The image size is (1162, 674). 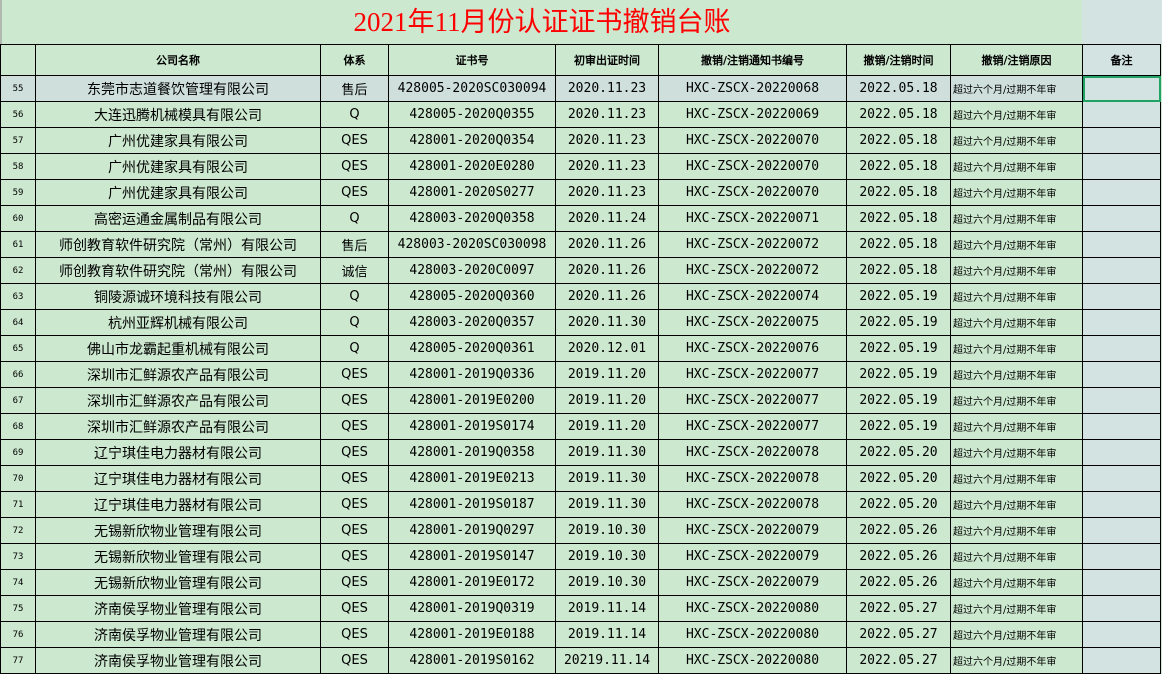 I want to click on company-name-cell: 辽宁琪佳电力器材有限公司, so click(x=178, y=452).